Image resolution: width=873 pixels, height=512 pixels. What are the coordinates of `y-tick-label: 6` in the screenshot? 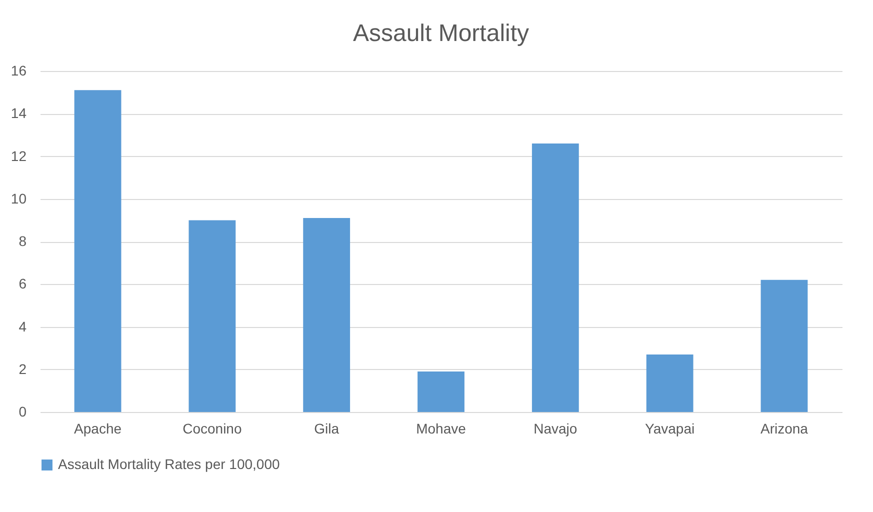 It's located at (22, 284).